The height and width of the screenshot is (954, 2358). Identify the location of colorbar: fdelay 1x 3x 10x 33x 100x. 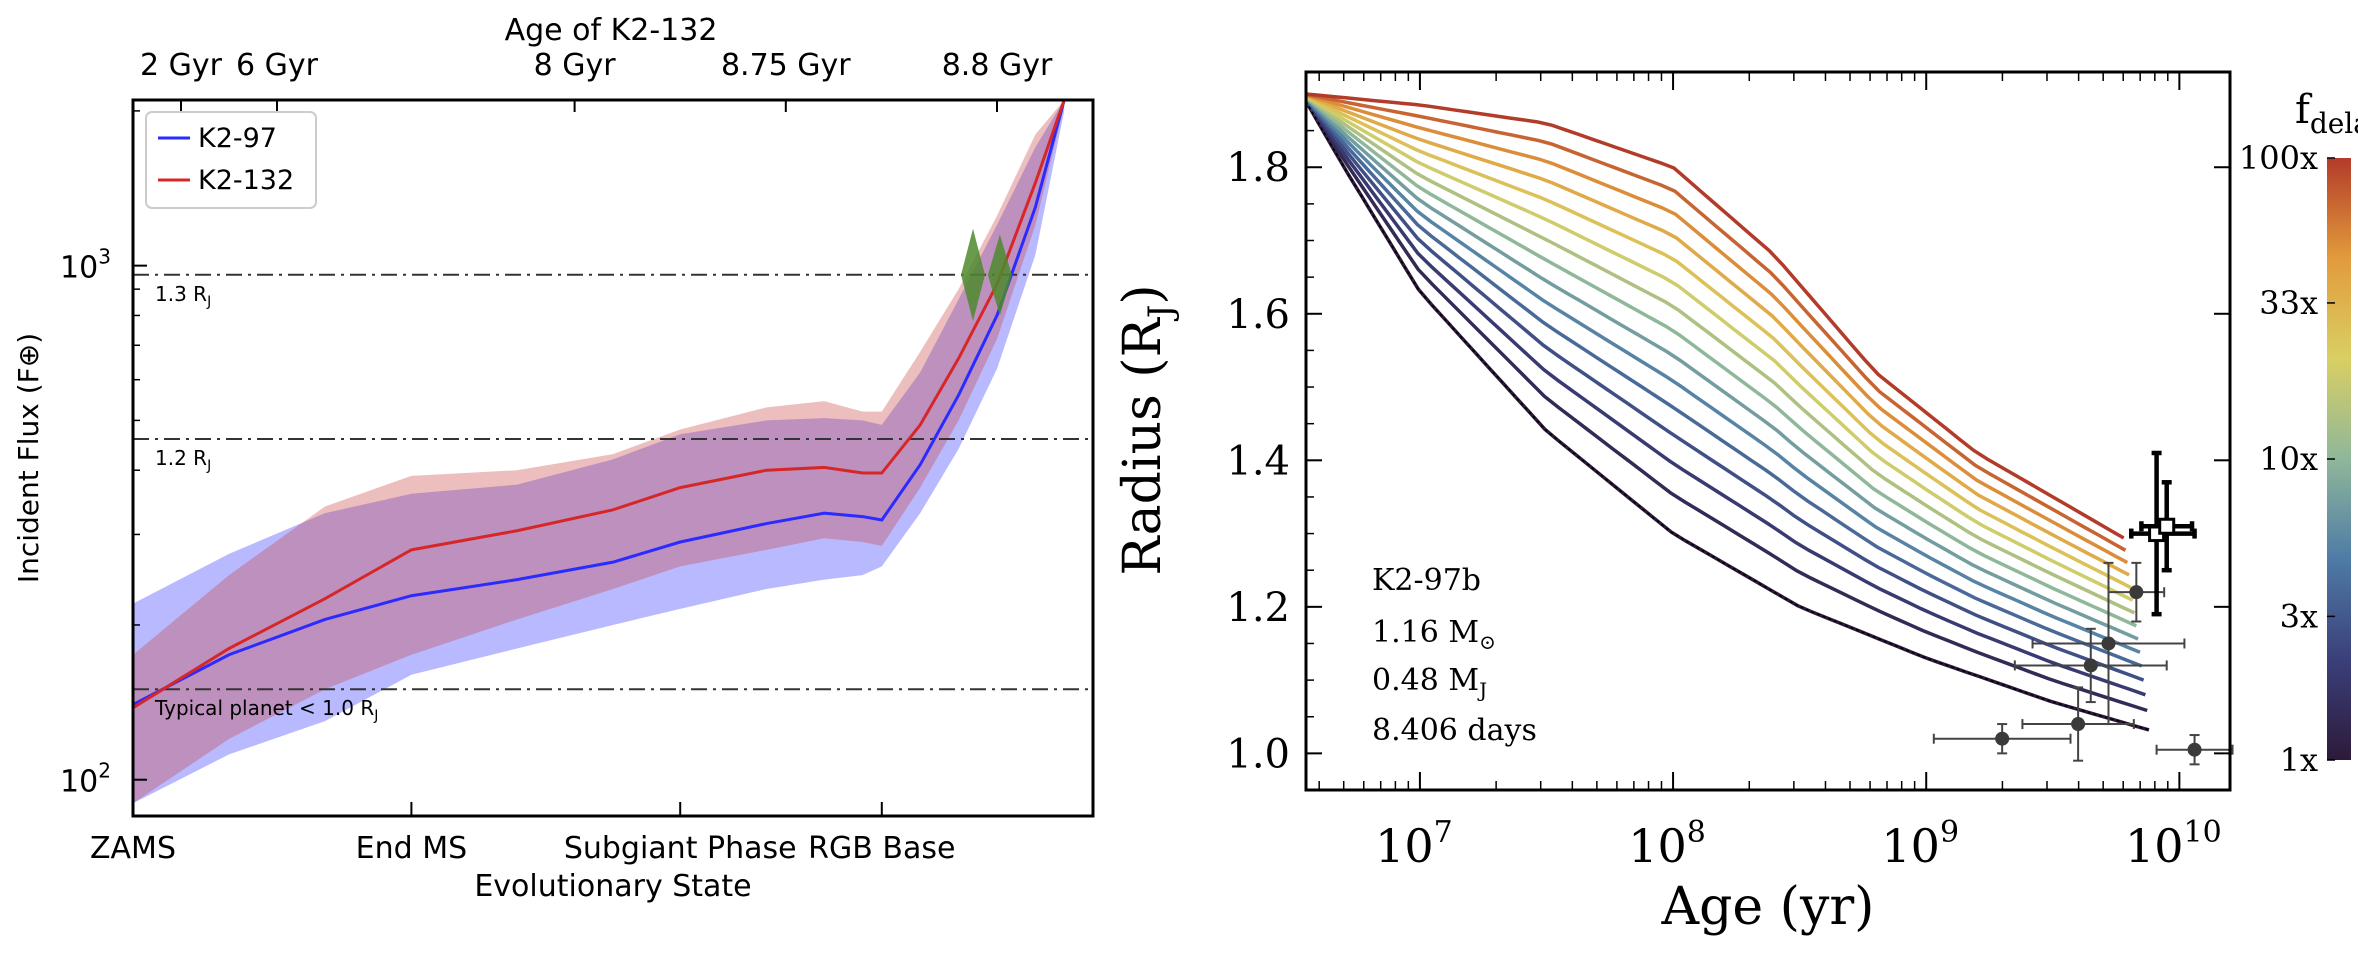
(2298, 433).